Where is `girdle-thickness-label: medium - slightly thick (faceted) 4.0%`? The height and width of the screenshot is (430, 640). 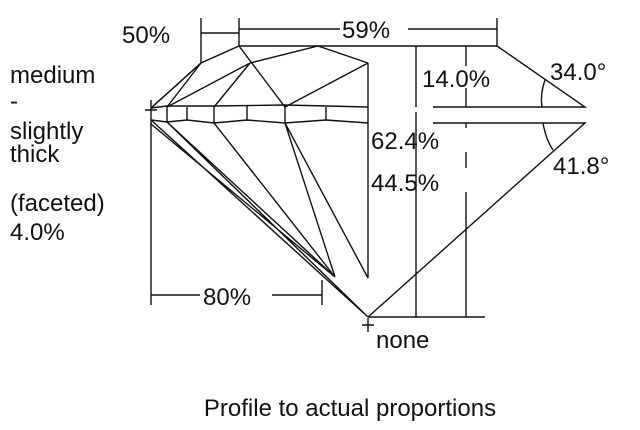 girdle-thickness-label: medium - slightly thick (faceted) 4.0% is located at coordinates (57, 154).